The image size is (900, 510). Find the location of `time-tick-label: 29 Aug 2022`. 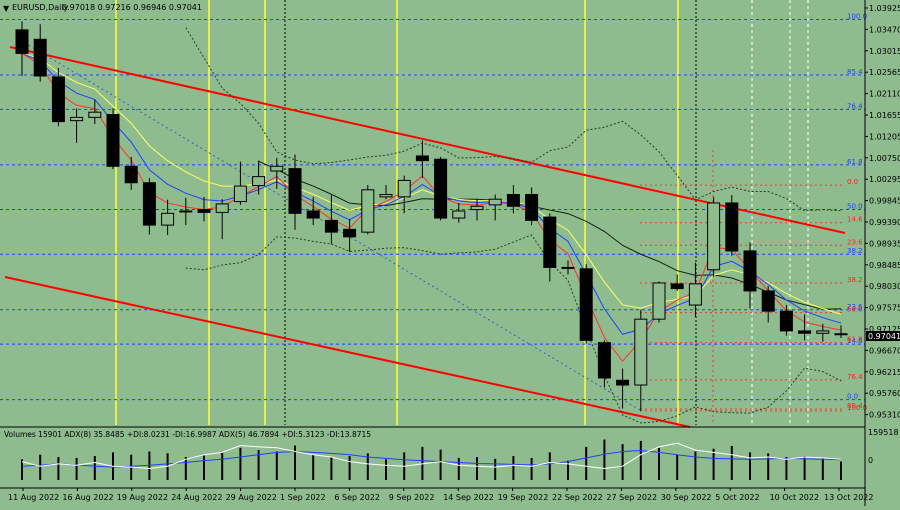

time-tick-label: 29 Aug 2022 is located at coordinates (251, 497).